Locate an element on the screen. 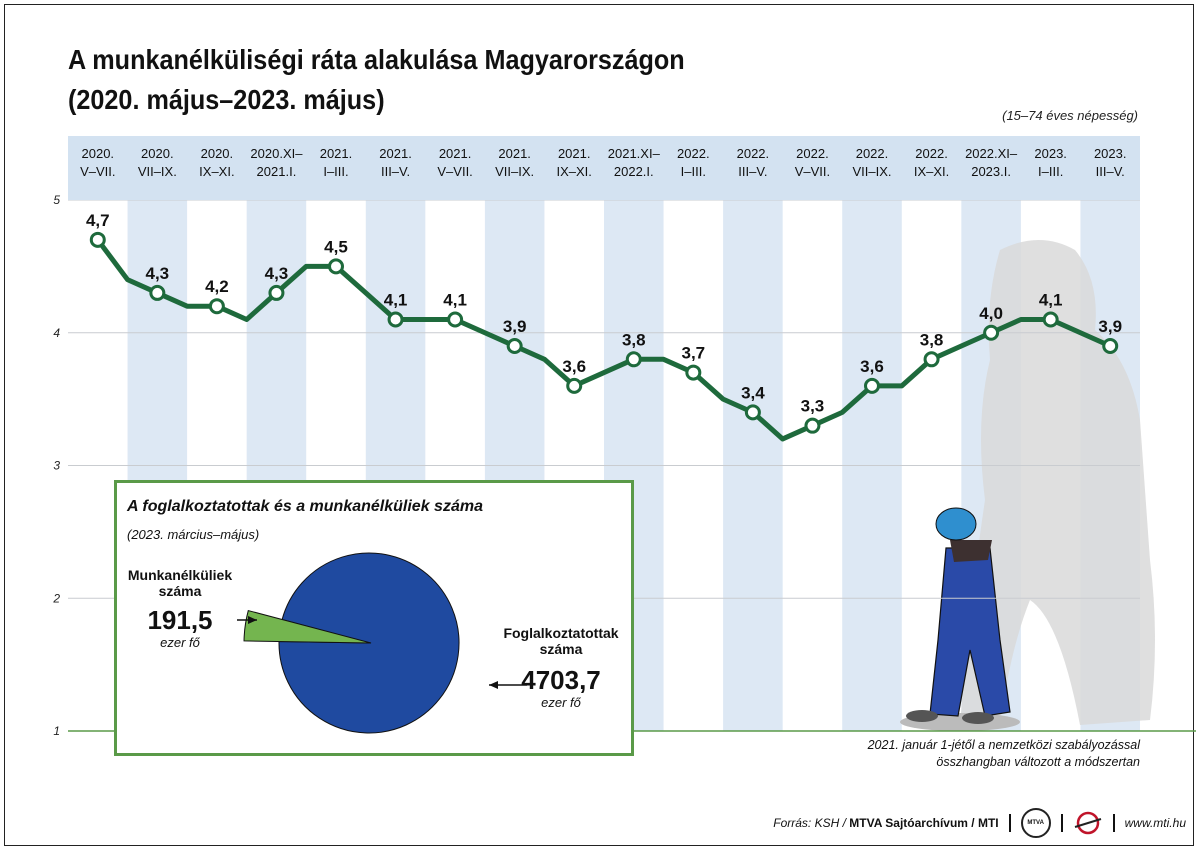 The width and height of the screenshot is (1200, 852). source-prefix: Forrás: KSH / is located at coordinates (809, 823).